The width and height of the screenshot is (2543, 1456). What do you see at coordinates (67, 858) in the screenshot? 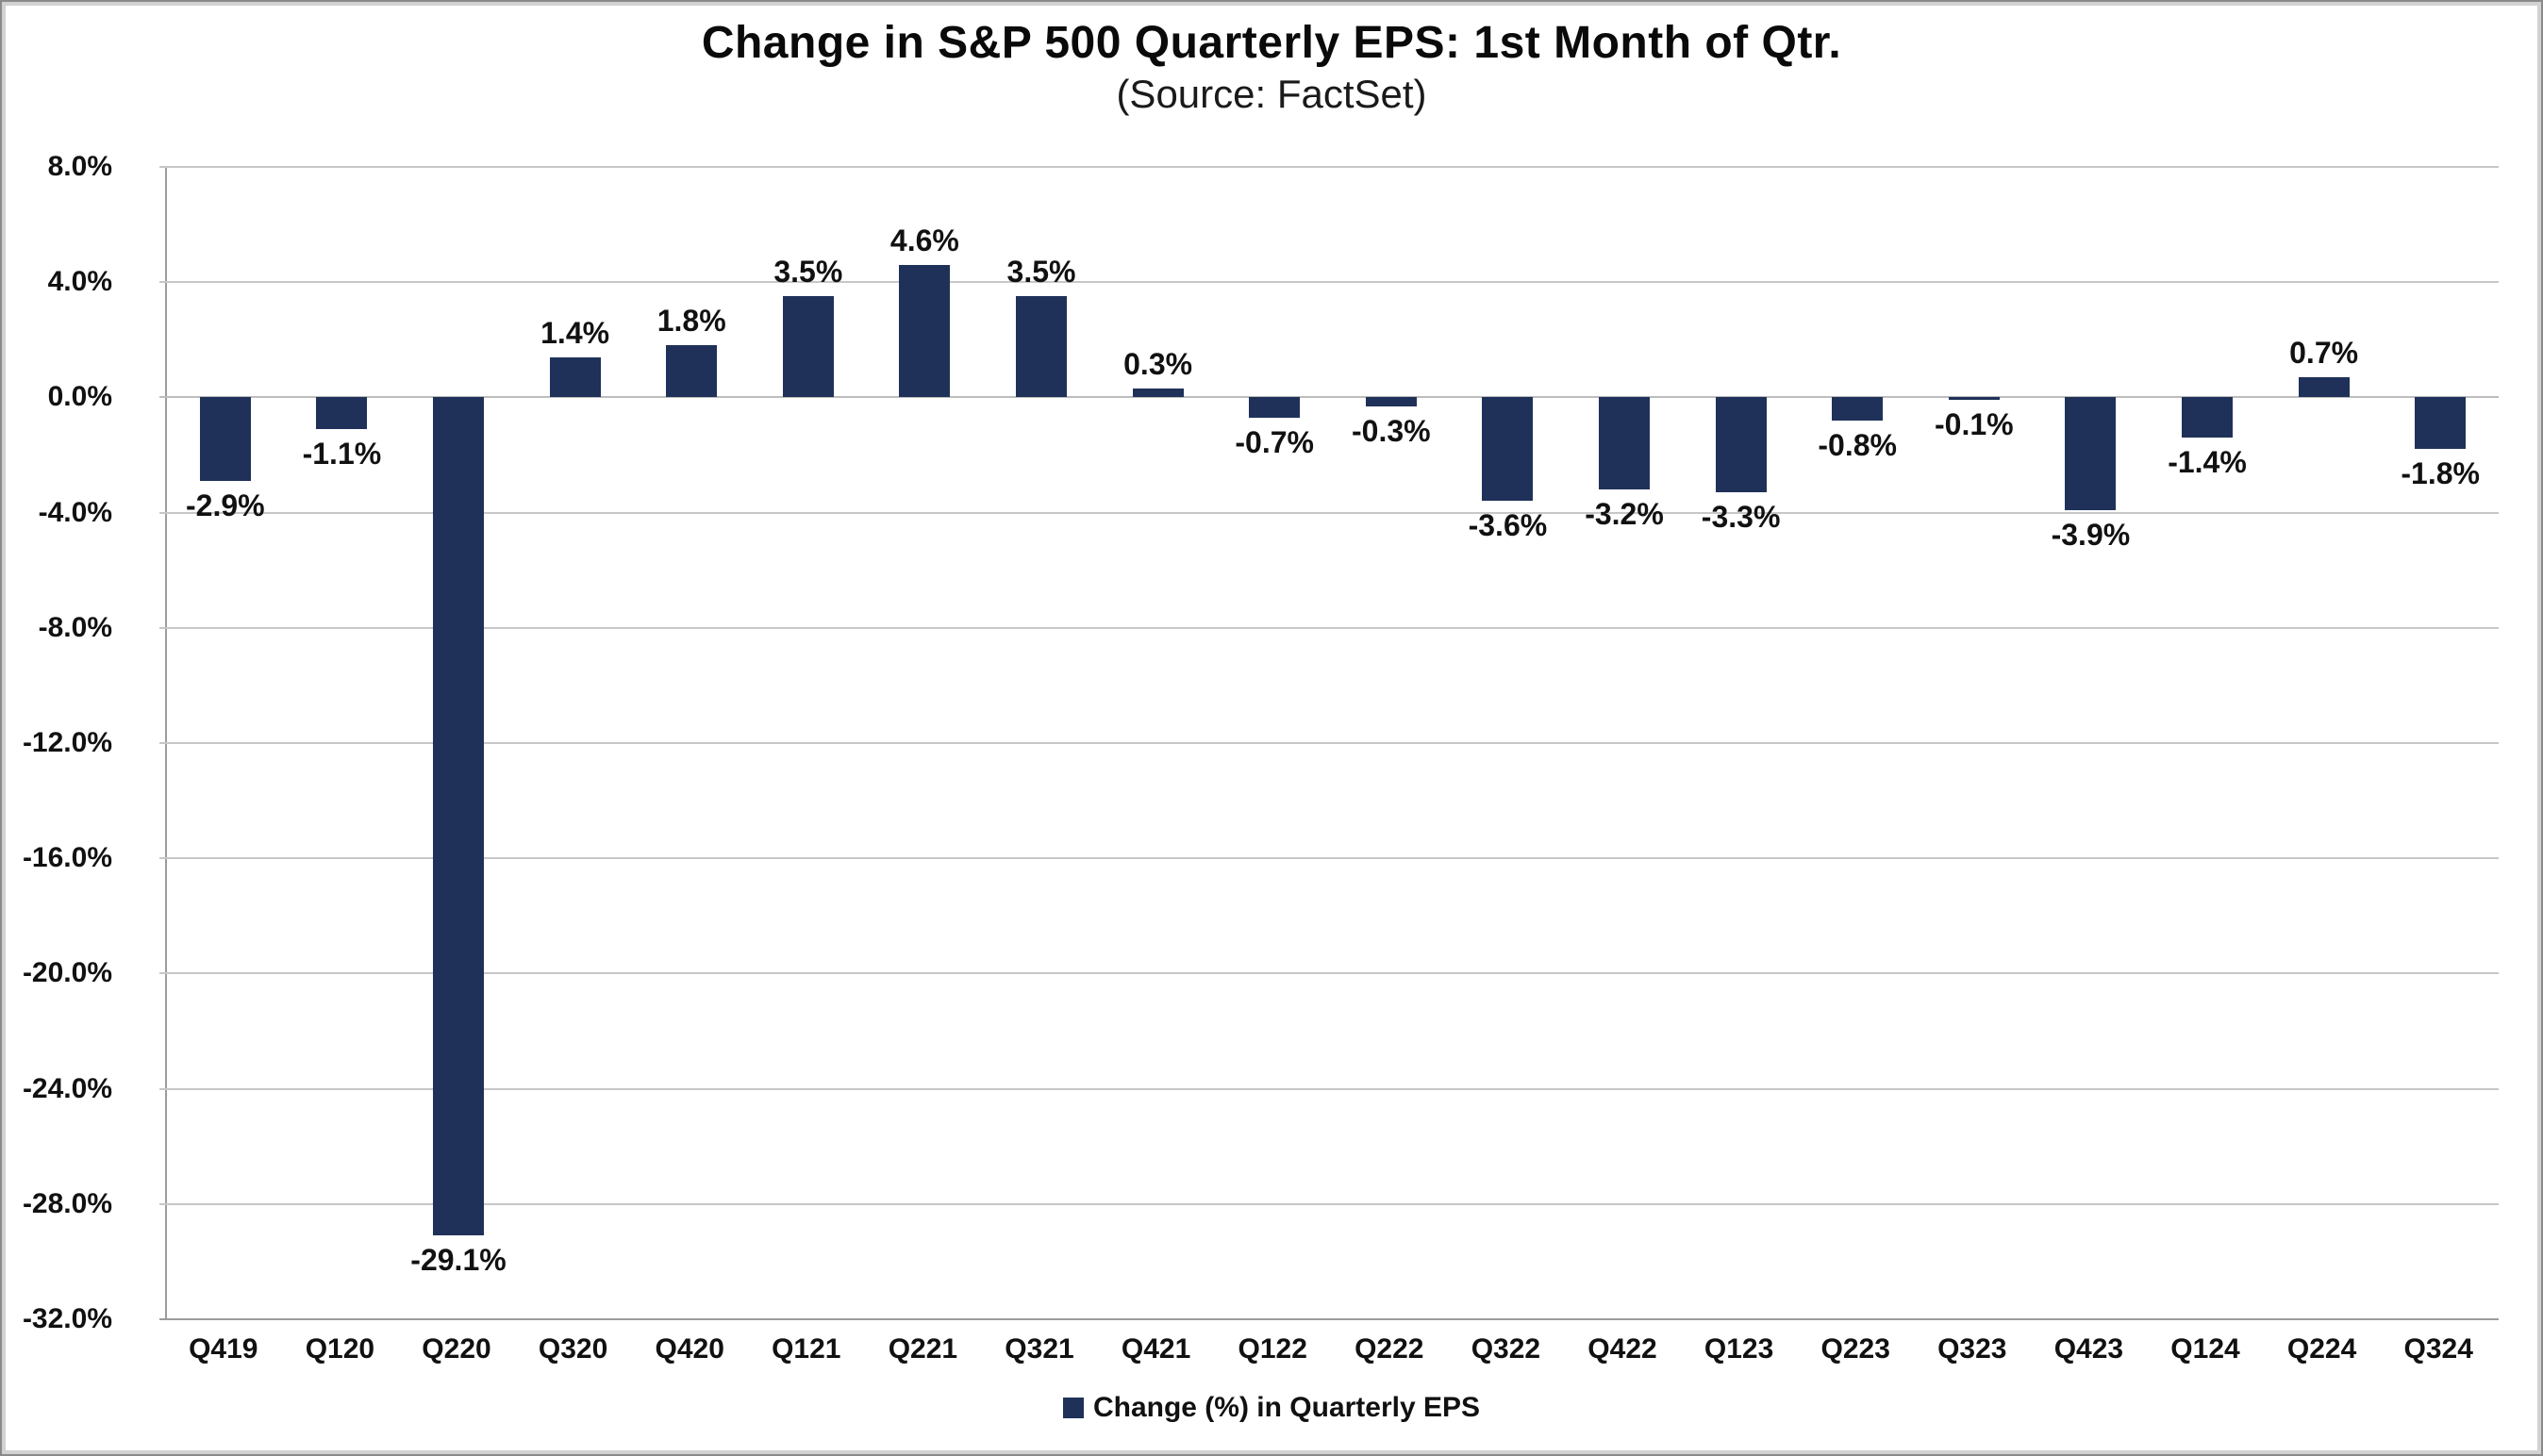
I see `y-axis-tick-label: -16.0%` at bounding box center [67, 858].